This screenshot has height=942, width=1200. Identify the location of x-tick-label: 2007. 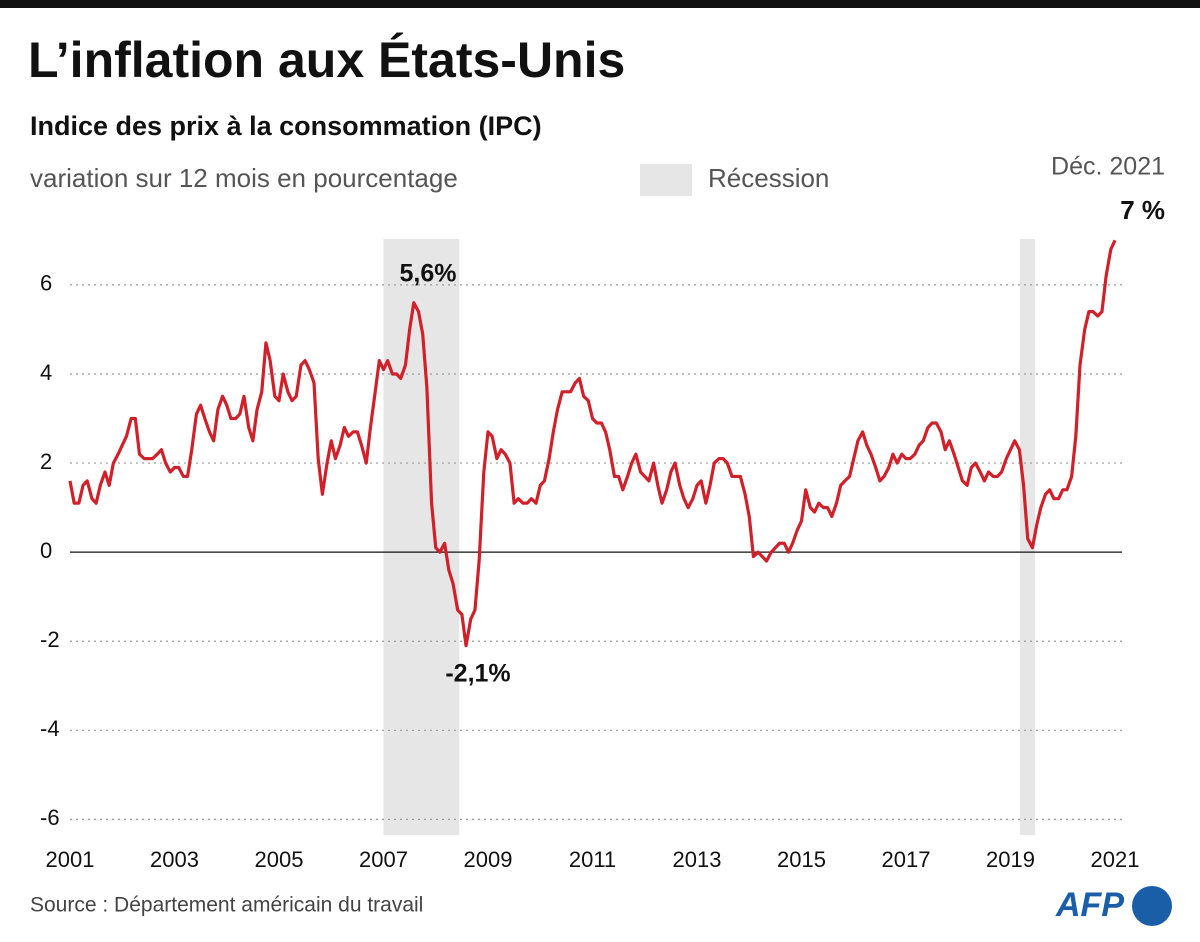
(383, 859).